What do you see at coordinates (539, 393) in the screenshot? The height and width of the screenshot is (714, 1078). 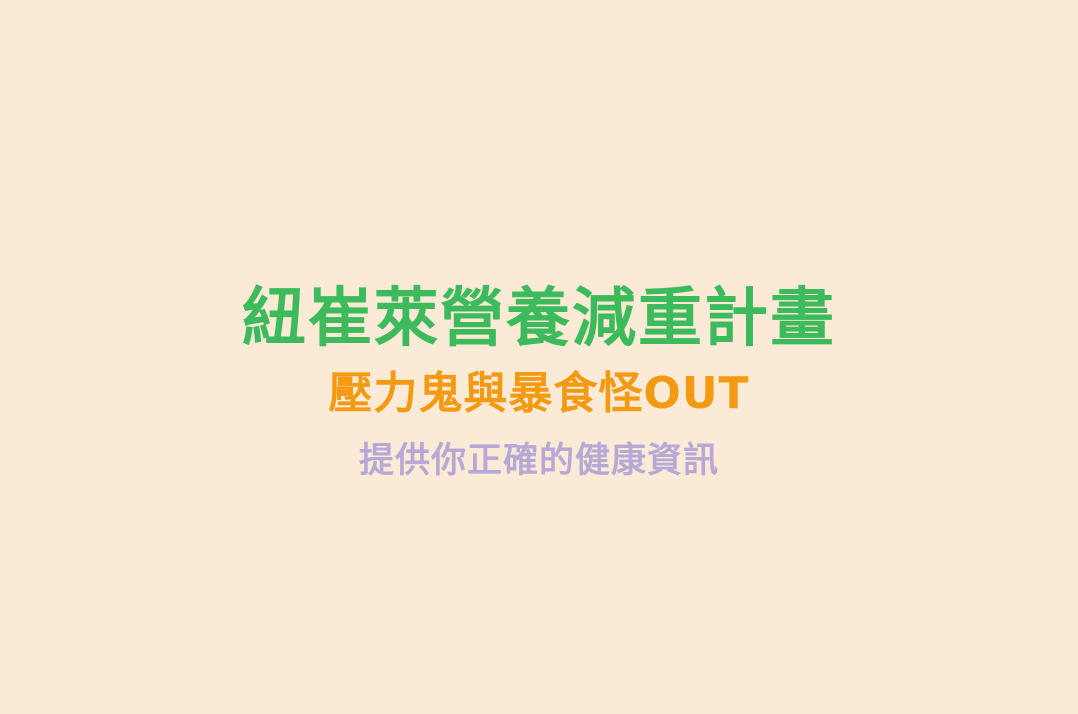 I see `slide-subtitle: 壓力鬼與暴食怪OUT` at bounding box center [539, 393].